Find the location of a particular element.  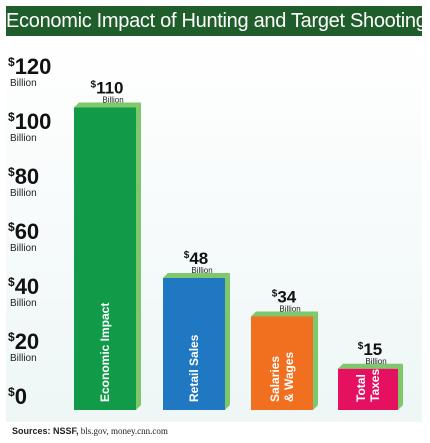

sources-list: bls.gov, money.cnn.com is located at coordinates (123, 431).